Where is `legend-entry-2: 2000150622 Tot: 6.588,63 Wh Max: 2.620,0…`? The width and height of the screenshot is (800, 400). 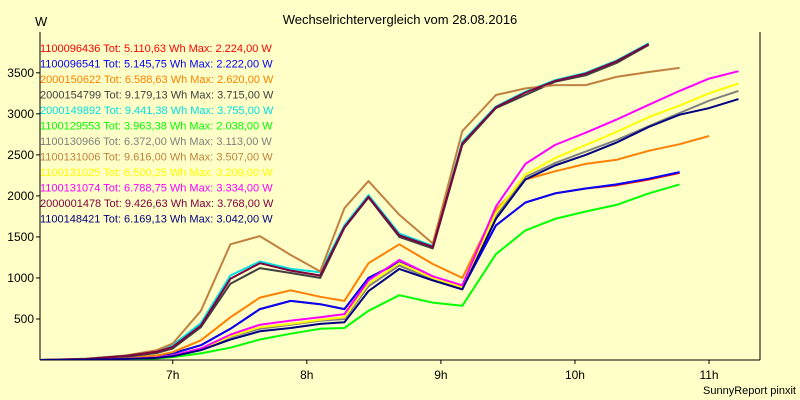
legend-entry-2: 2000150622 Tot: 6.588,63 Wh Max: 2.620,0… is located at coordinates (157, 80).